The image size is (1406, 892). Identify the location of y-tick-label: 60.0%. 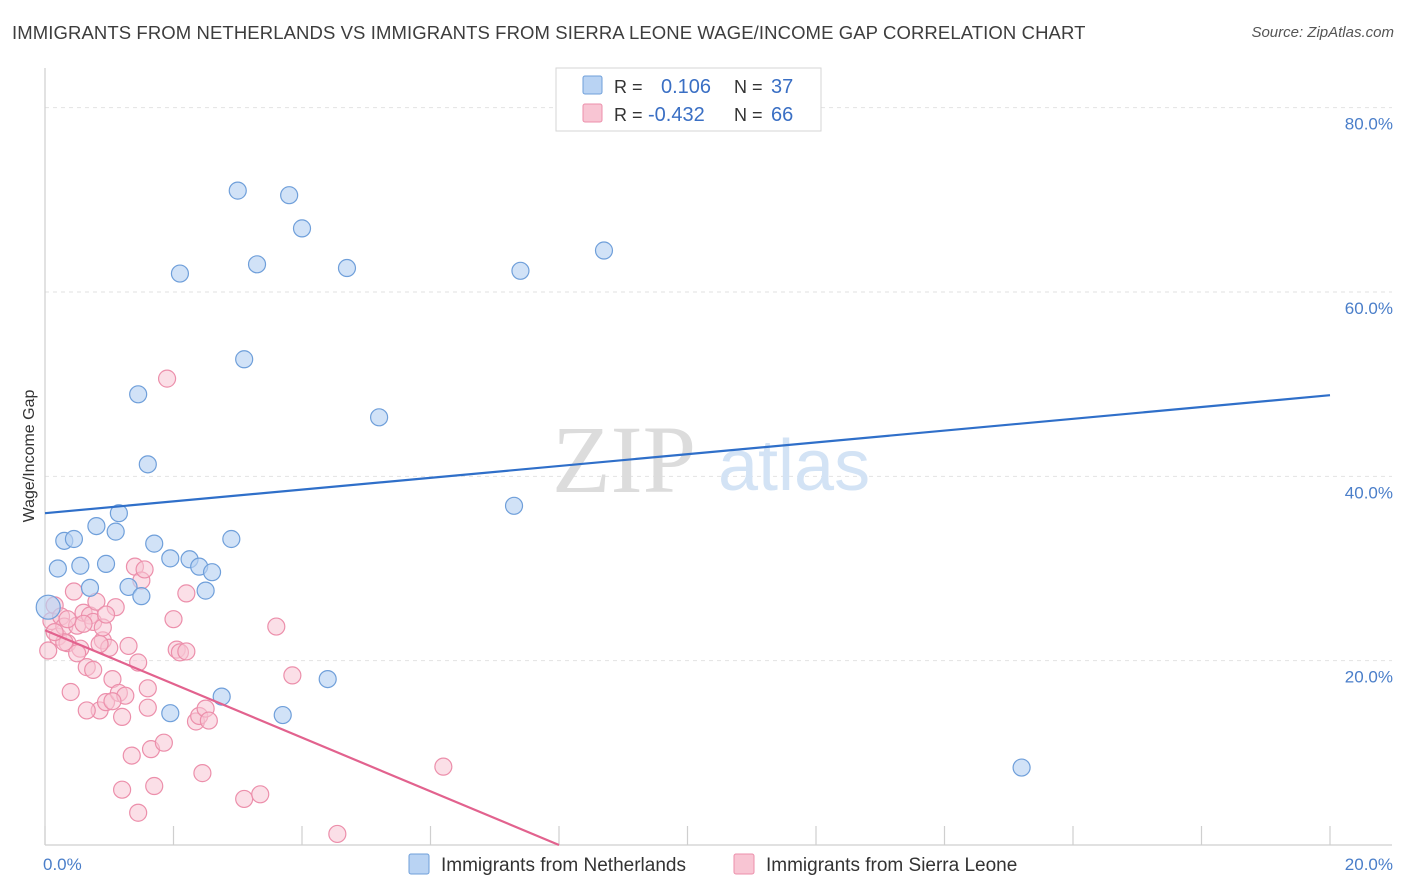
(1369, 308).